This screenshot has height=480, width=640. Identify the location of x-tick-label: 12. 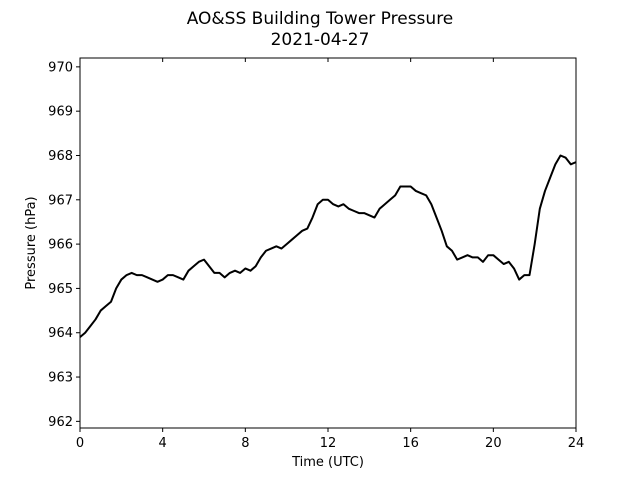
(328, 443).